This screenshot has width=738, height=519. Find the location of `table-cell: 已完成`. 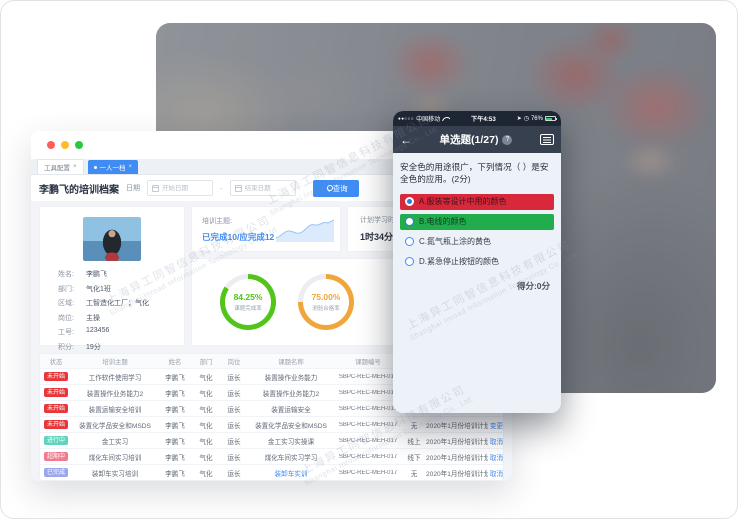

table-cell: 已完成 is located at coordinates (56, 472).